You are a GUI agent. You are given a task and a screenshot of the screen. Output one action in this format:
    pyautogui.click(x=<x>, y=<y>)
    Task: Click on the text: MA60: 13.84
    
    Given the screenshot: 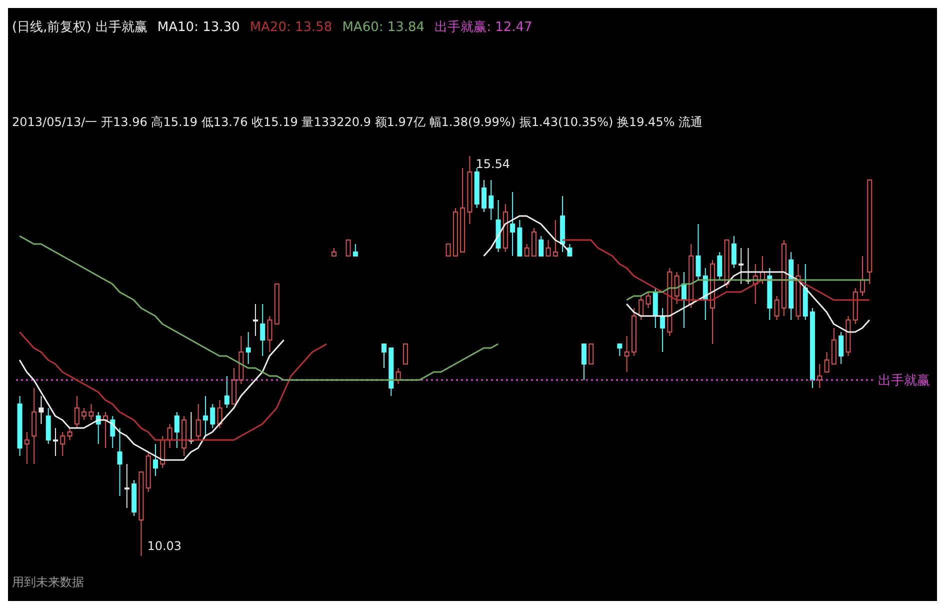 What is the action you would take?
    pyautogui.click(x=383, y=27)
    